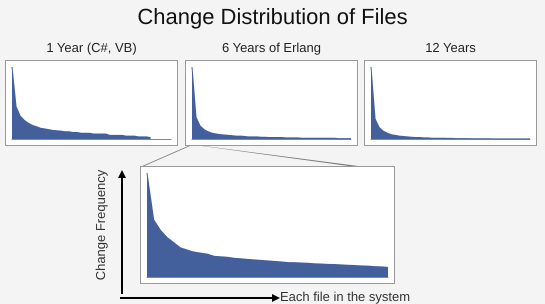  Describe the element at coordinates (91, 47) in the screenshot. I see `chart-subtitle: 1 Year (C#, VB)` at that location.